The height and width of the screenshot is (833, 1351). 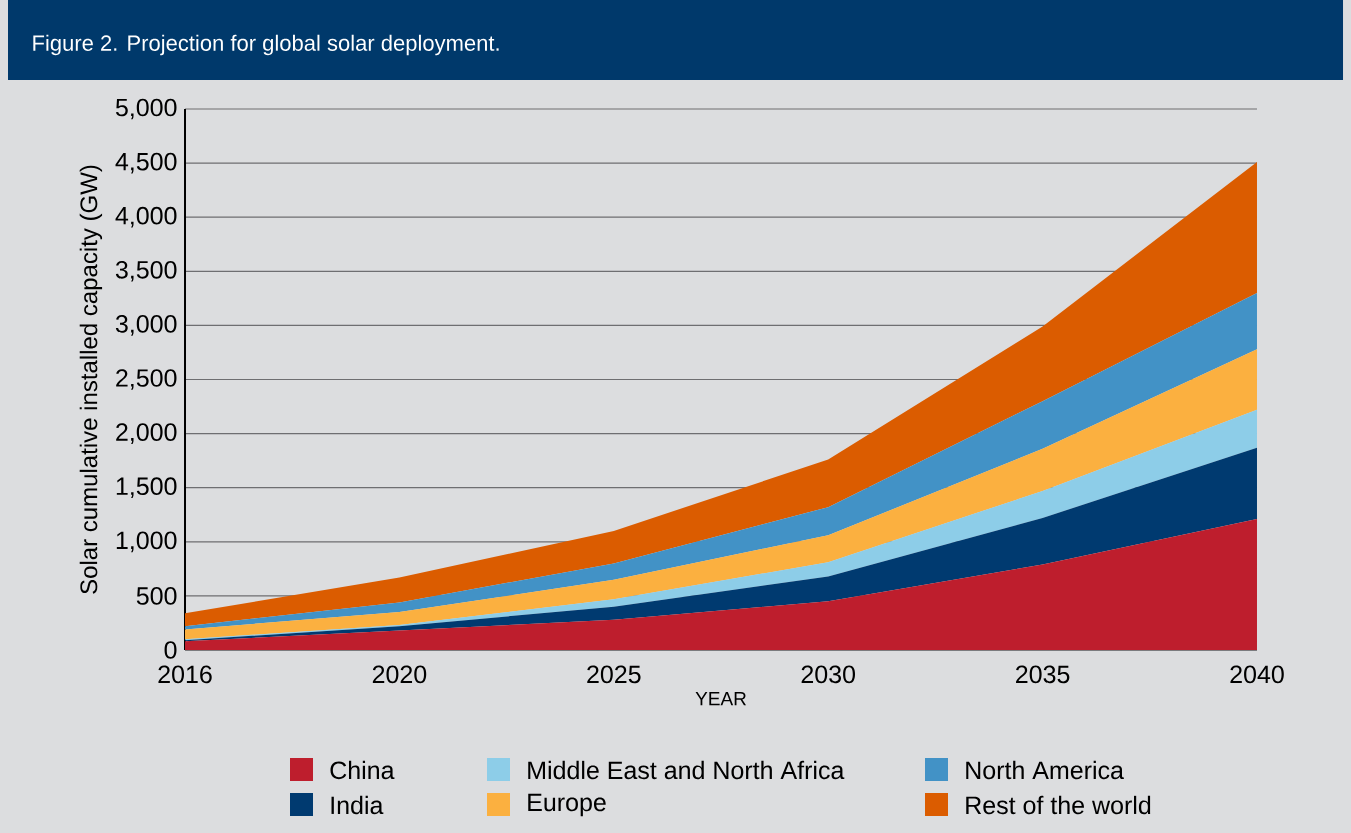 What do you see at coordinates (686, 770) in the screenshot?
I see `legend-label: Middle East and North Africa` at bounding box center [686, 770].